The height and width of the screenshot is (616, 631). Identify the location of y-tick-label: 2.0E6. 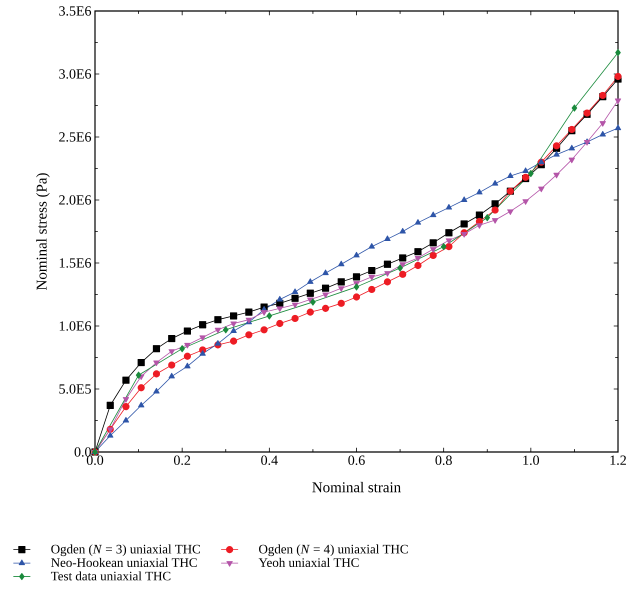
(75, 200).